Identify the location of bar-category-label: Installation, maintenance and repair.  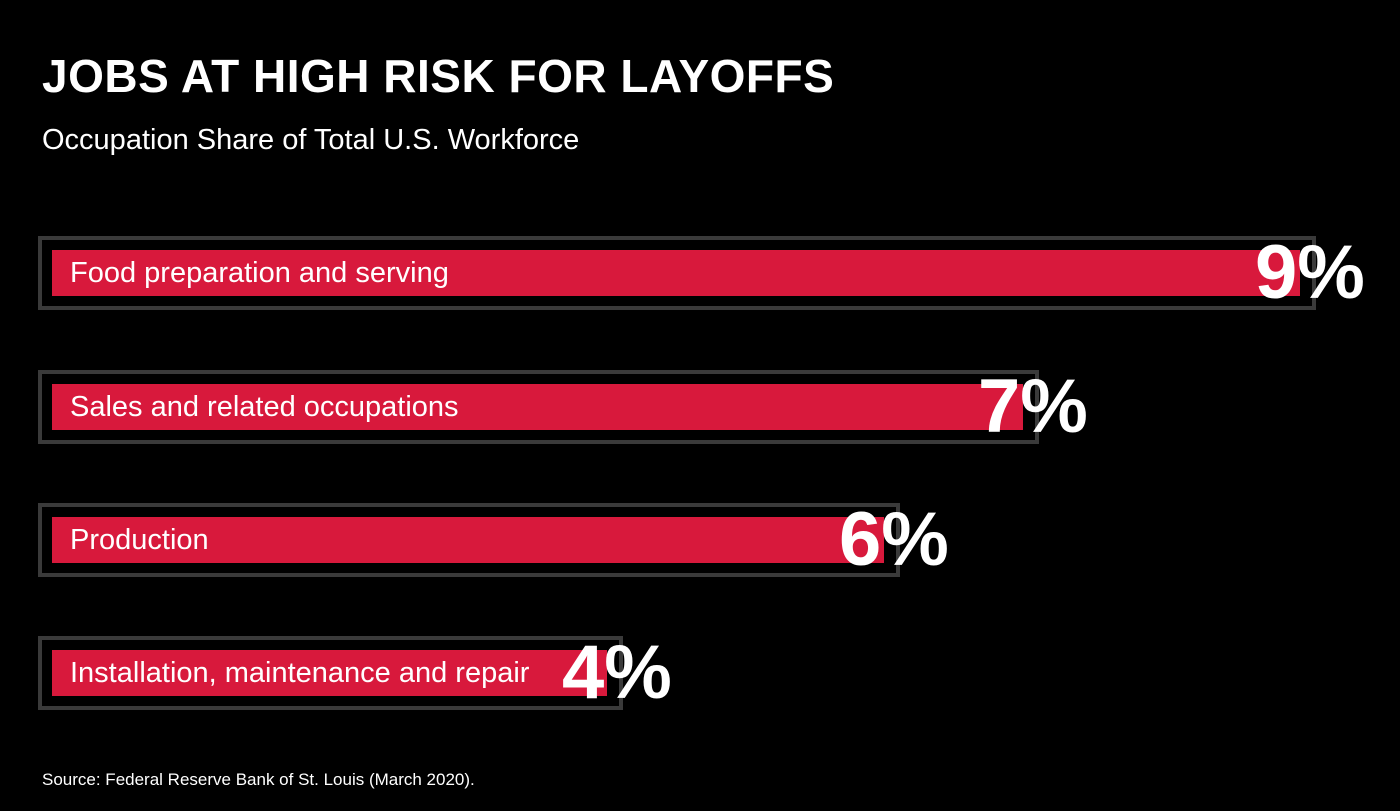
(300, 673).